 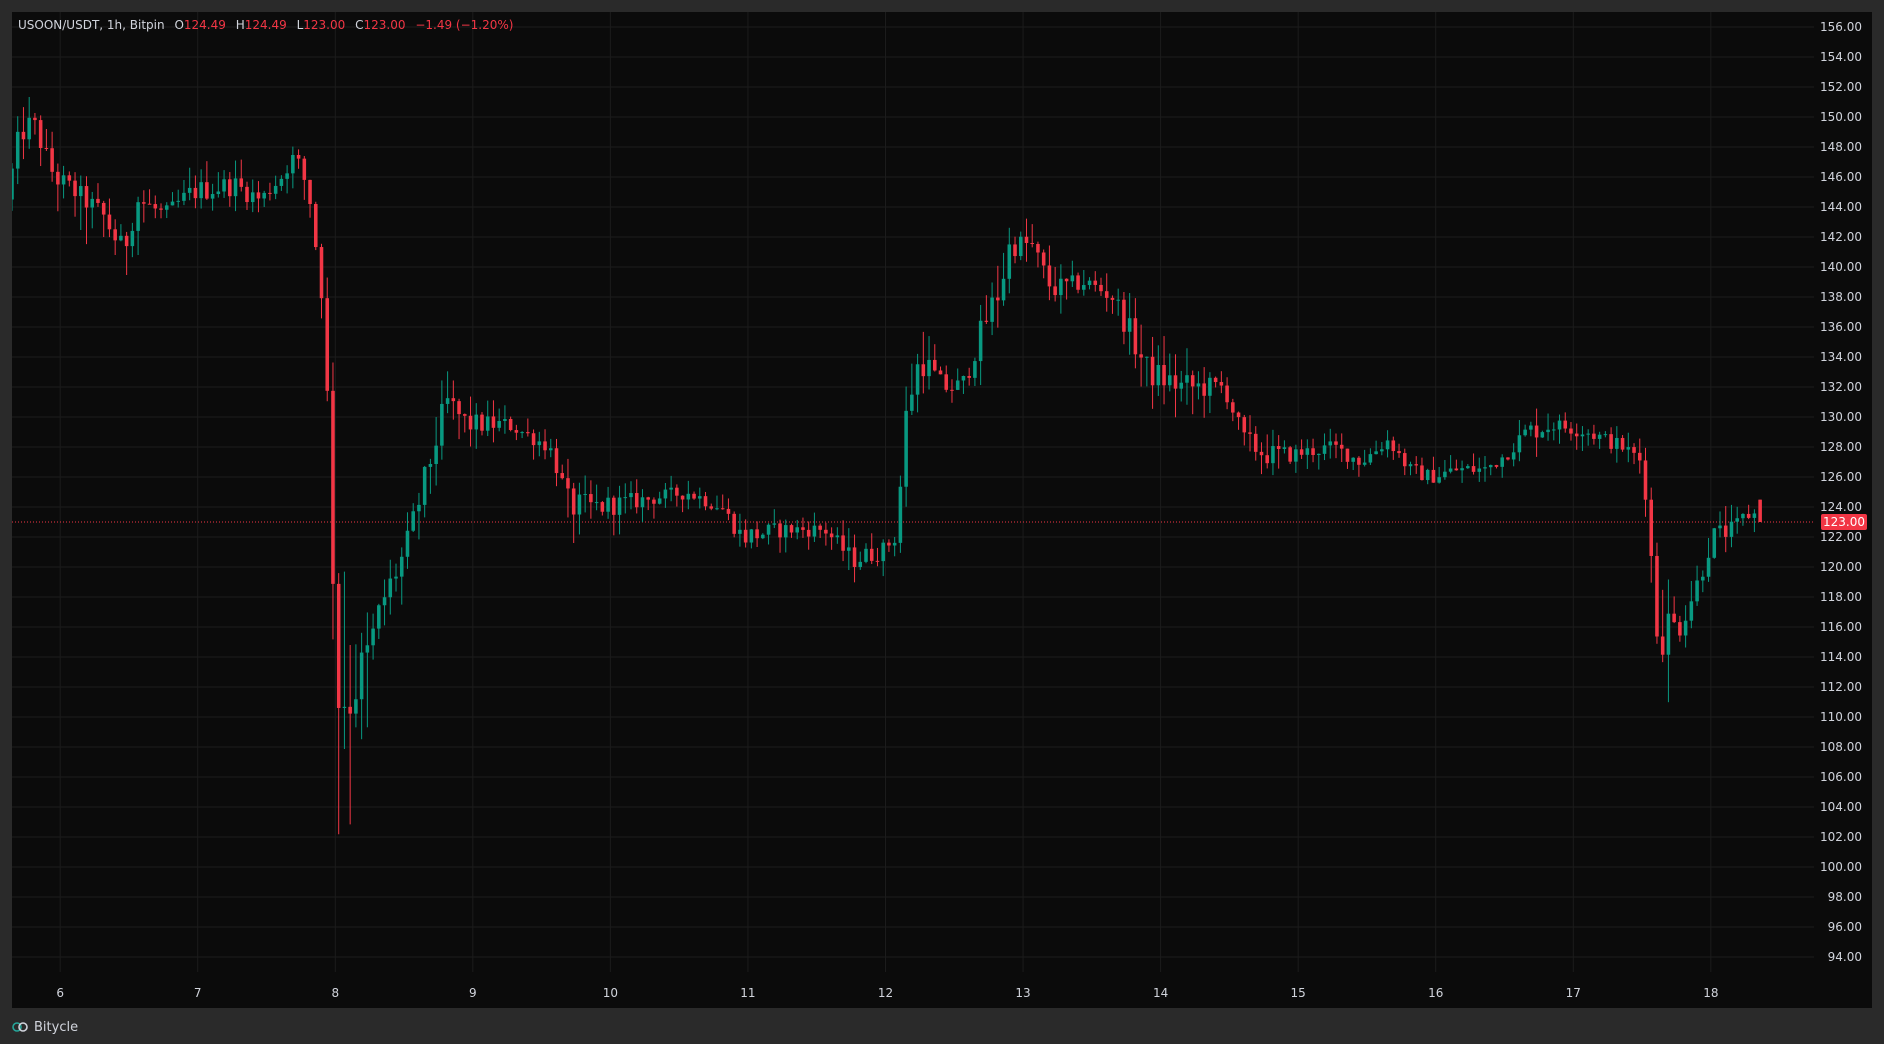 I want to click on brand-label: Bitycle, so click(x=56, y=1027).